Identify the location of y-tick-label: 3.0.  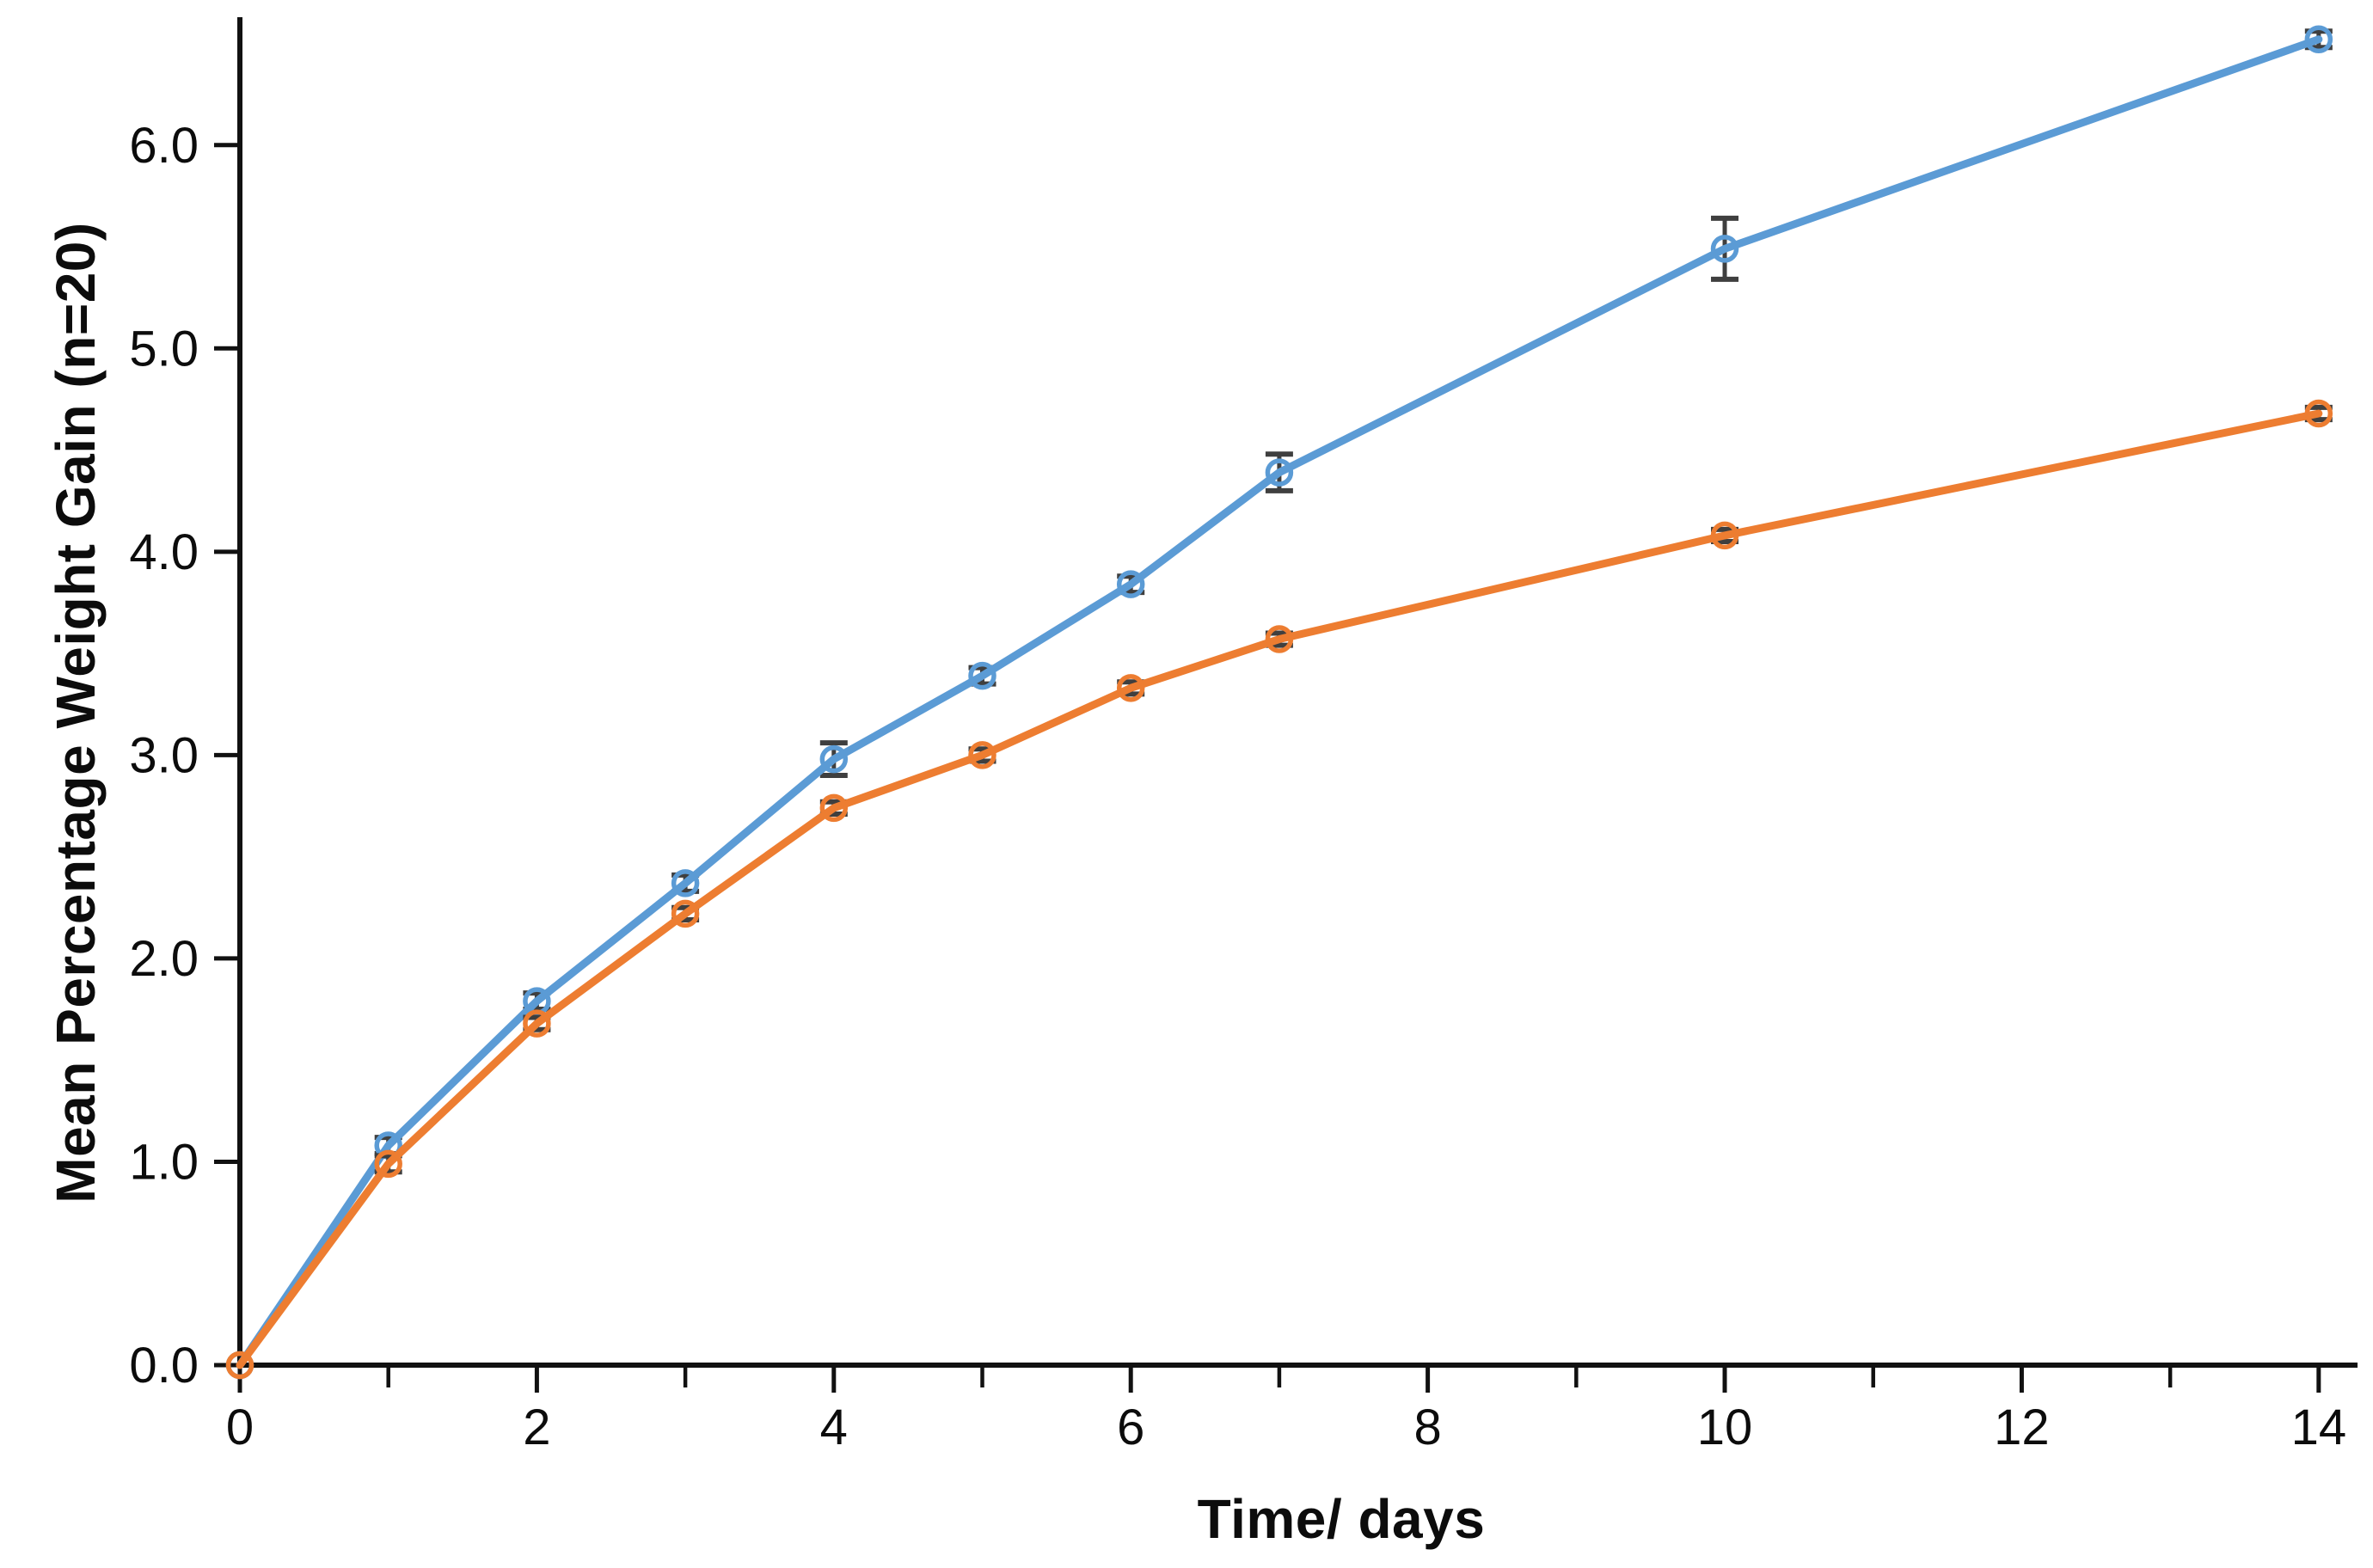
(164, 755).